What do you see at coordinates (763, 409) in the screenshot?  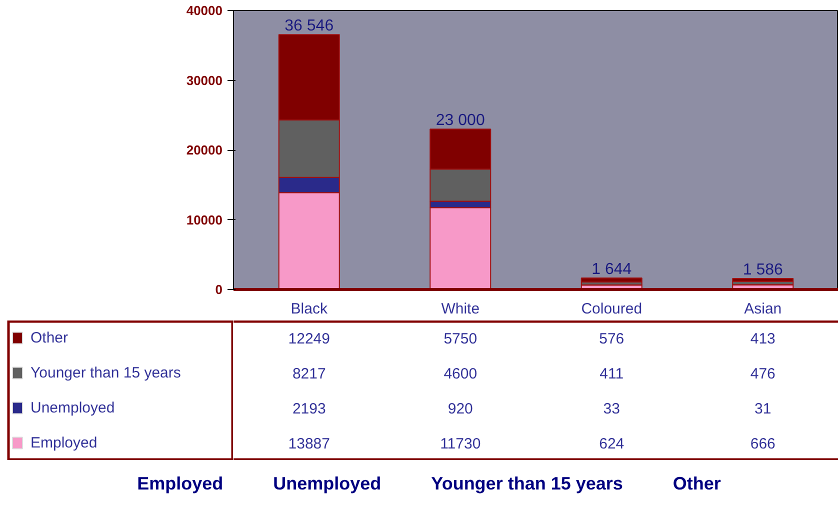 I see `data-label: 31` at bounding box center [763, 409].